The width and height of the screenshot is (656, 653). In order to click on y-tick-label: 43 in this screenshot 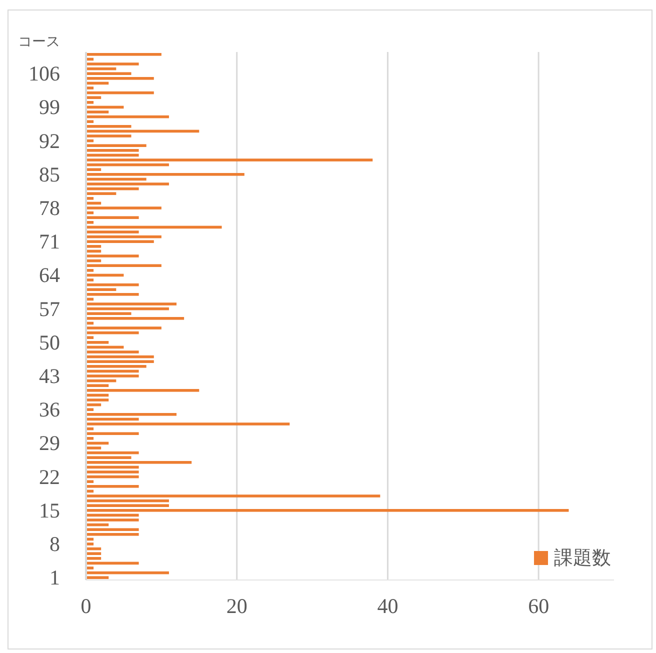, I will do `click(49, 376)`.